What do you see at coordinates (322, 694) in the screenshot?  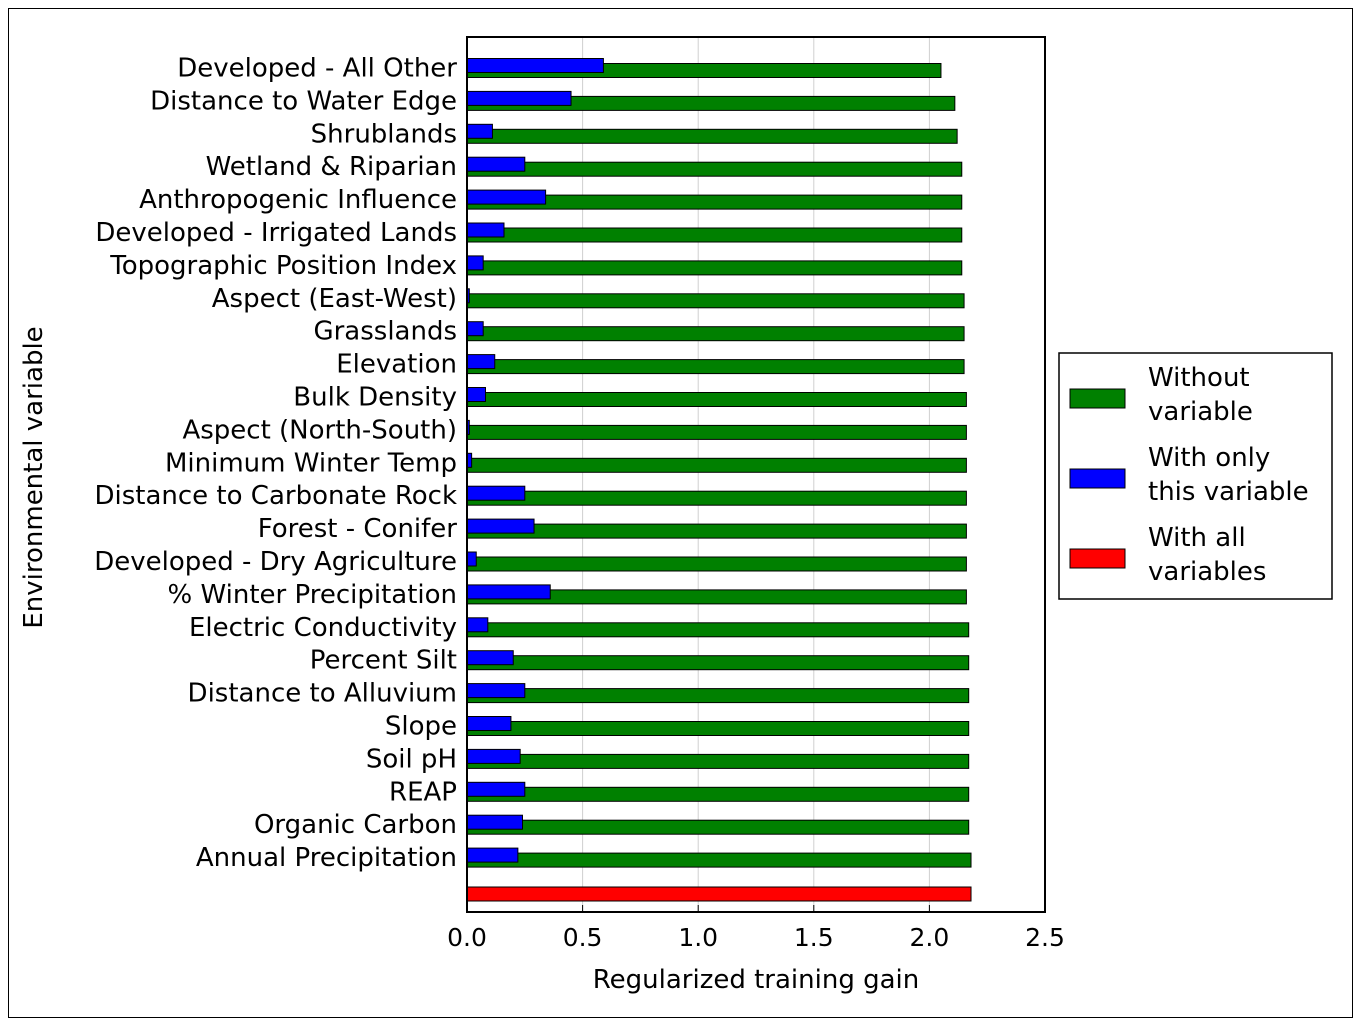 I see `y-tick-label: Distance to Alluvium` at bounding box center [322, 694].